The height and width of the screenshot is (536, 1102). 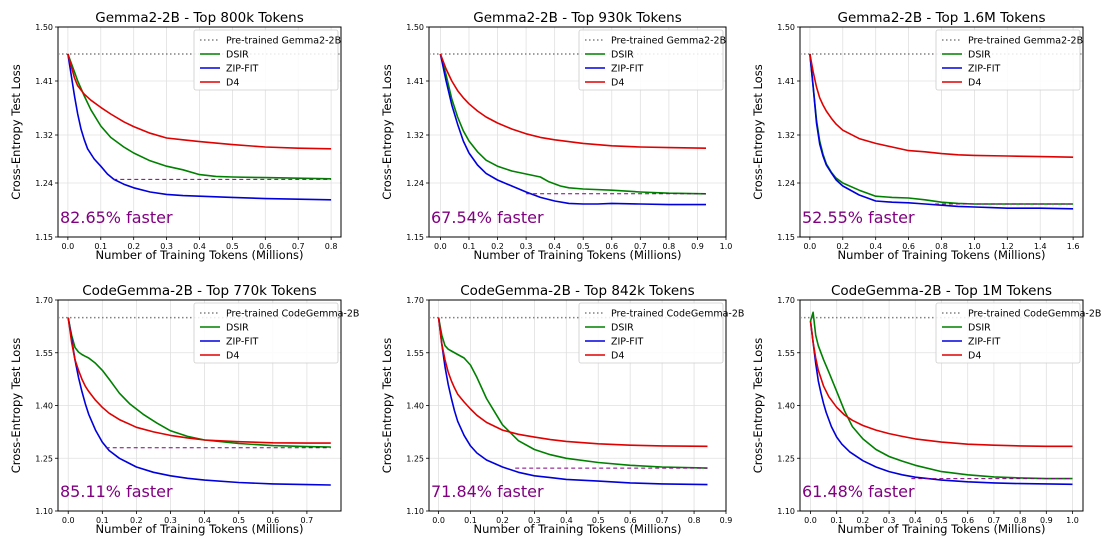 I want to click on speedup-annotation: 71.84% faster, so click(x=487, y=491).